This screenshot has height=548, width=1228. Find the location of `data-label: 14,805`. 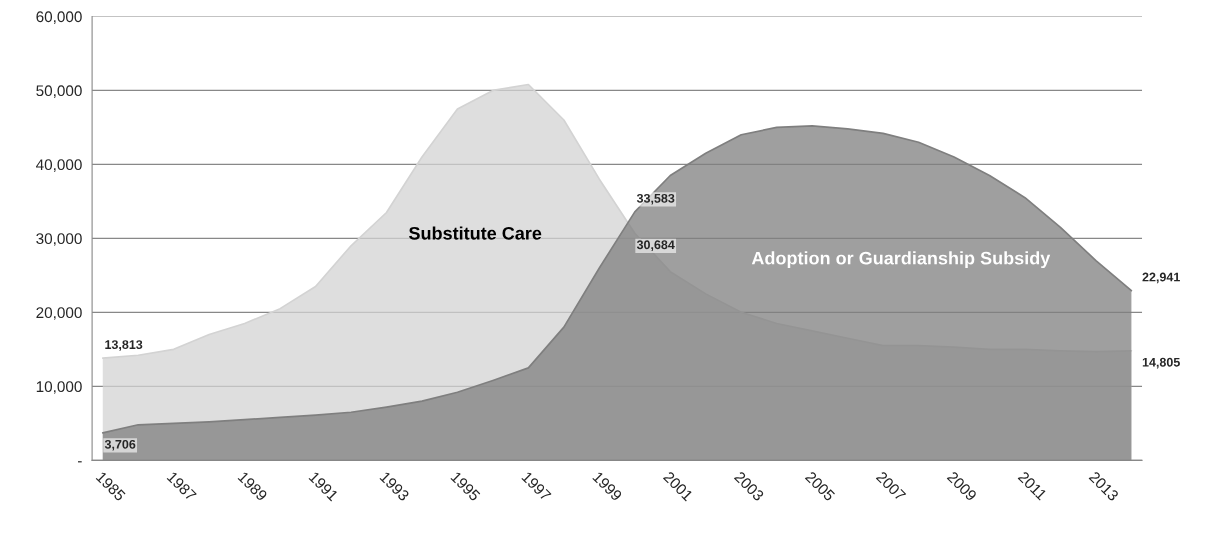

data-label: 14,805 is located at coordinates (1161, 363).